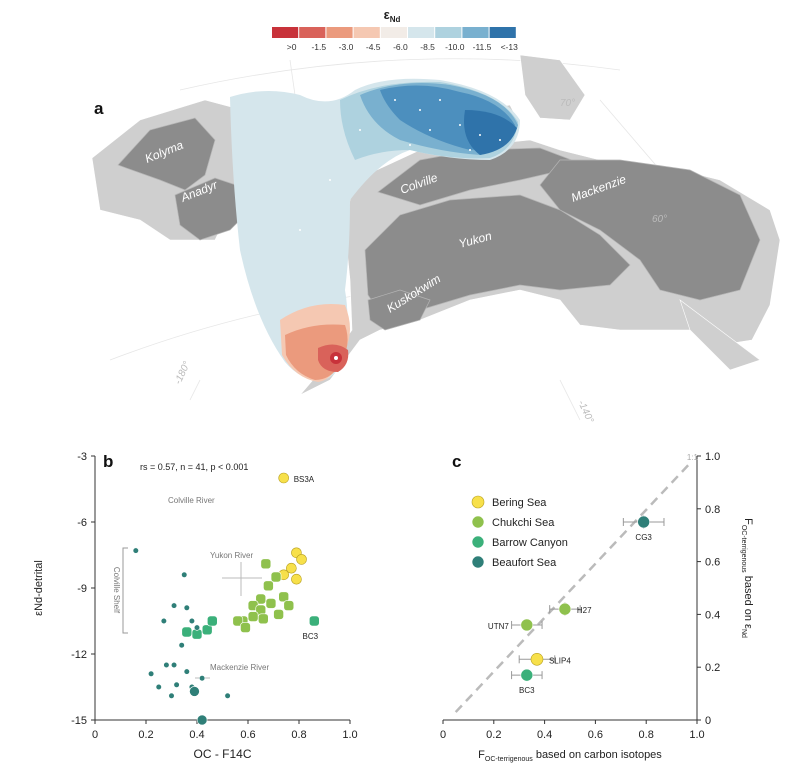  Describe the element at coordinates (346, 47) in the screenshot. I see `legend-label: -3.0` at that location.